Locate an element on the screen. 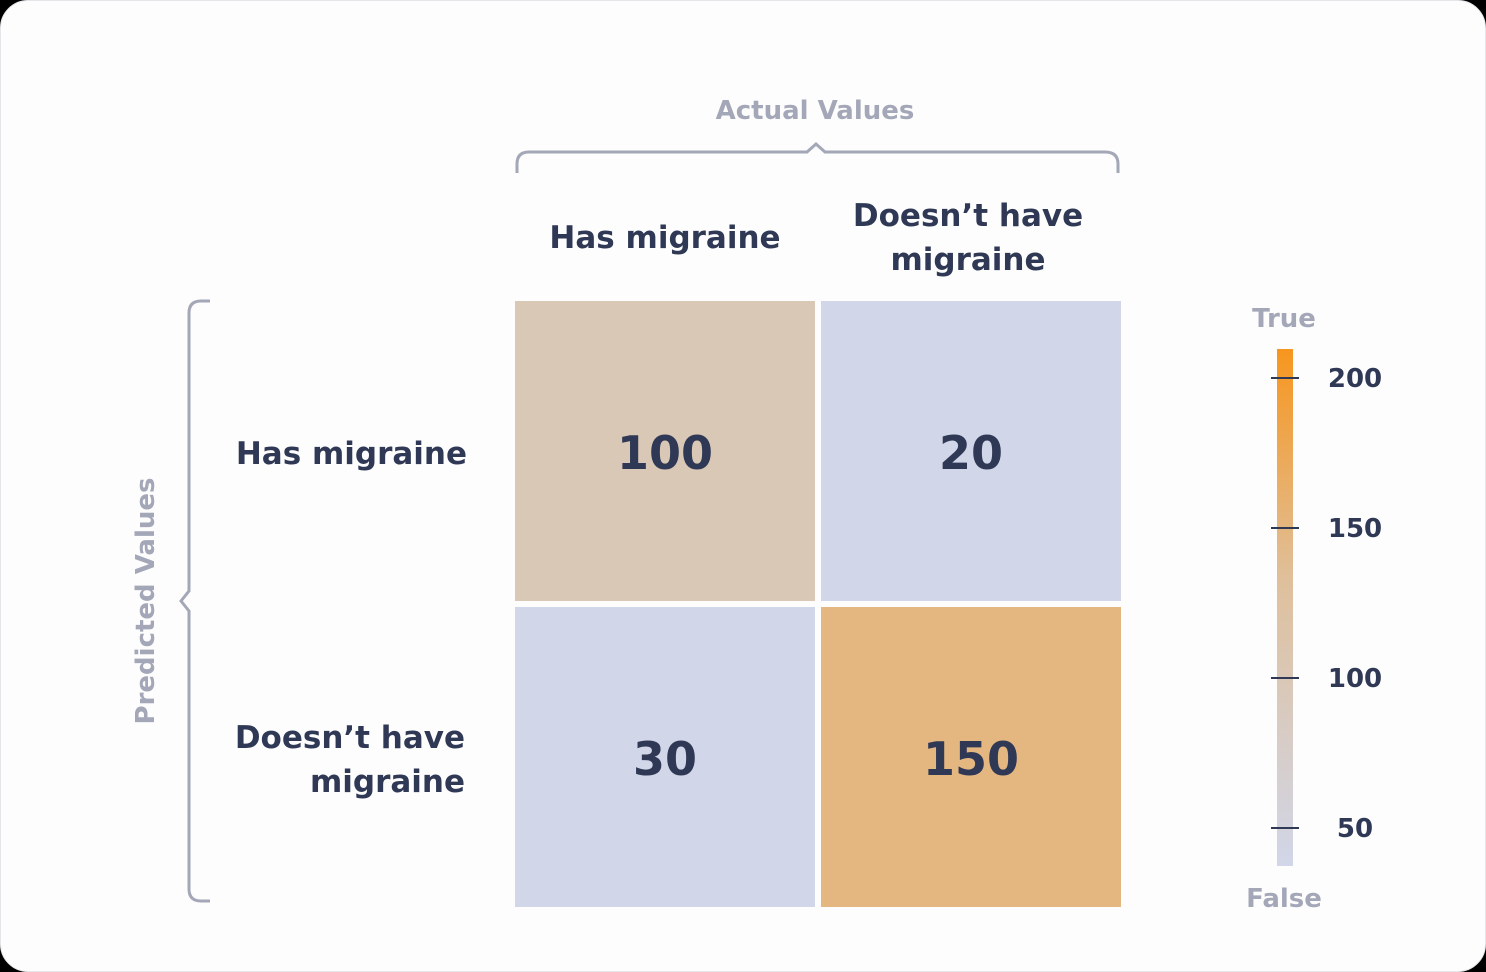  cell-value-has-doesnt: 20 is located at coordinates (971, 453).